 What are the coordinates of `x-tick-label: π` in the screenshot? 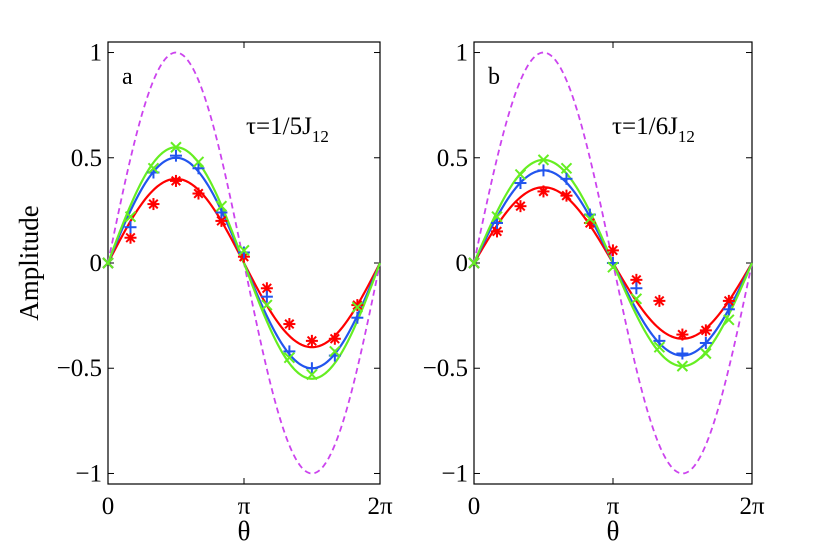 It's located at (244, 506).